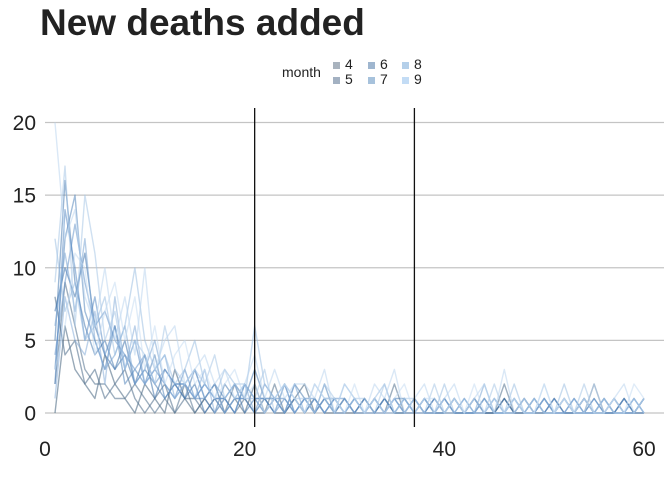  I want to click on y-axis-tick-labels: 0 5 10 15 20, so click(24, 268).